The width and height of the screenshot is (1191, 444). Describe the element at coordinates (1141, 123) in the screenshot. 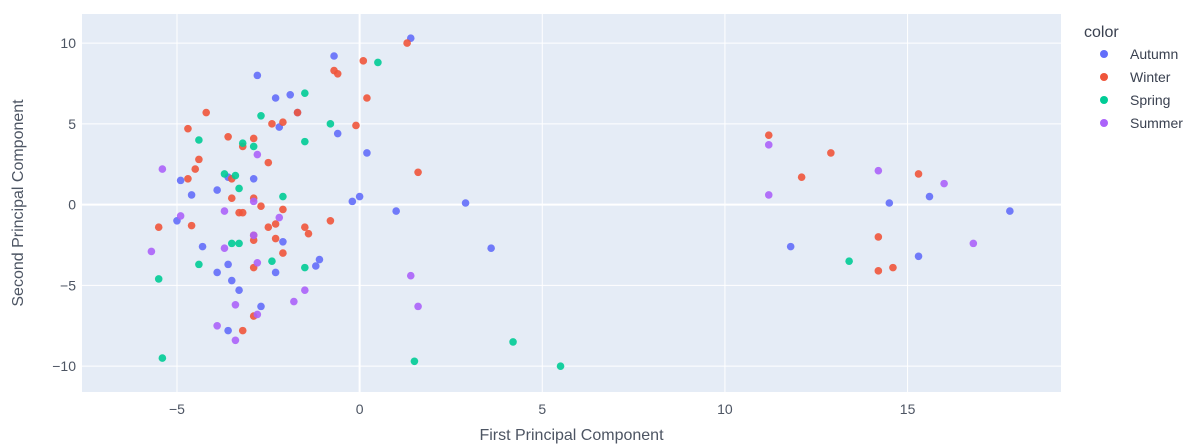

I see `legend-item-summer: Summer` at that location.